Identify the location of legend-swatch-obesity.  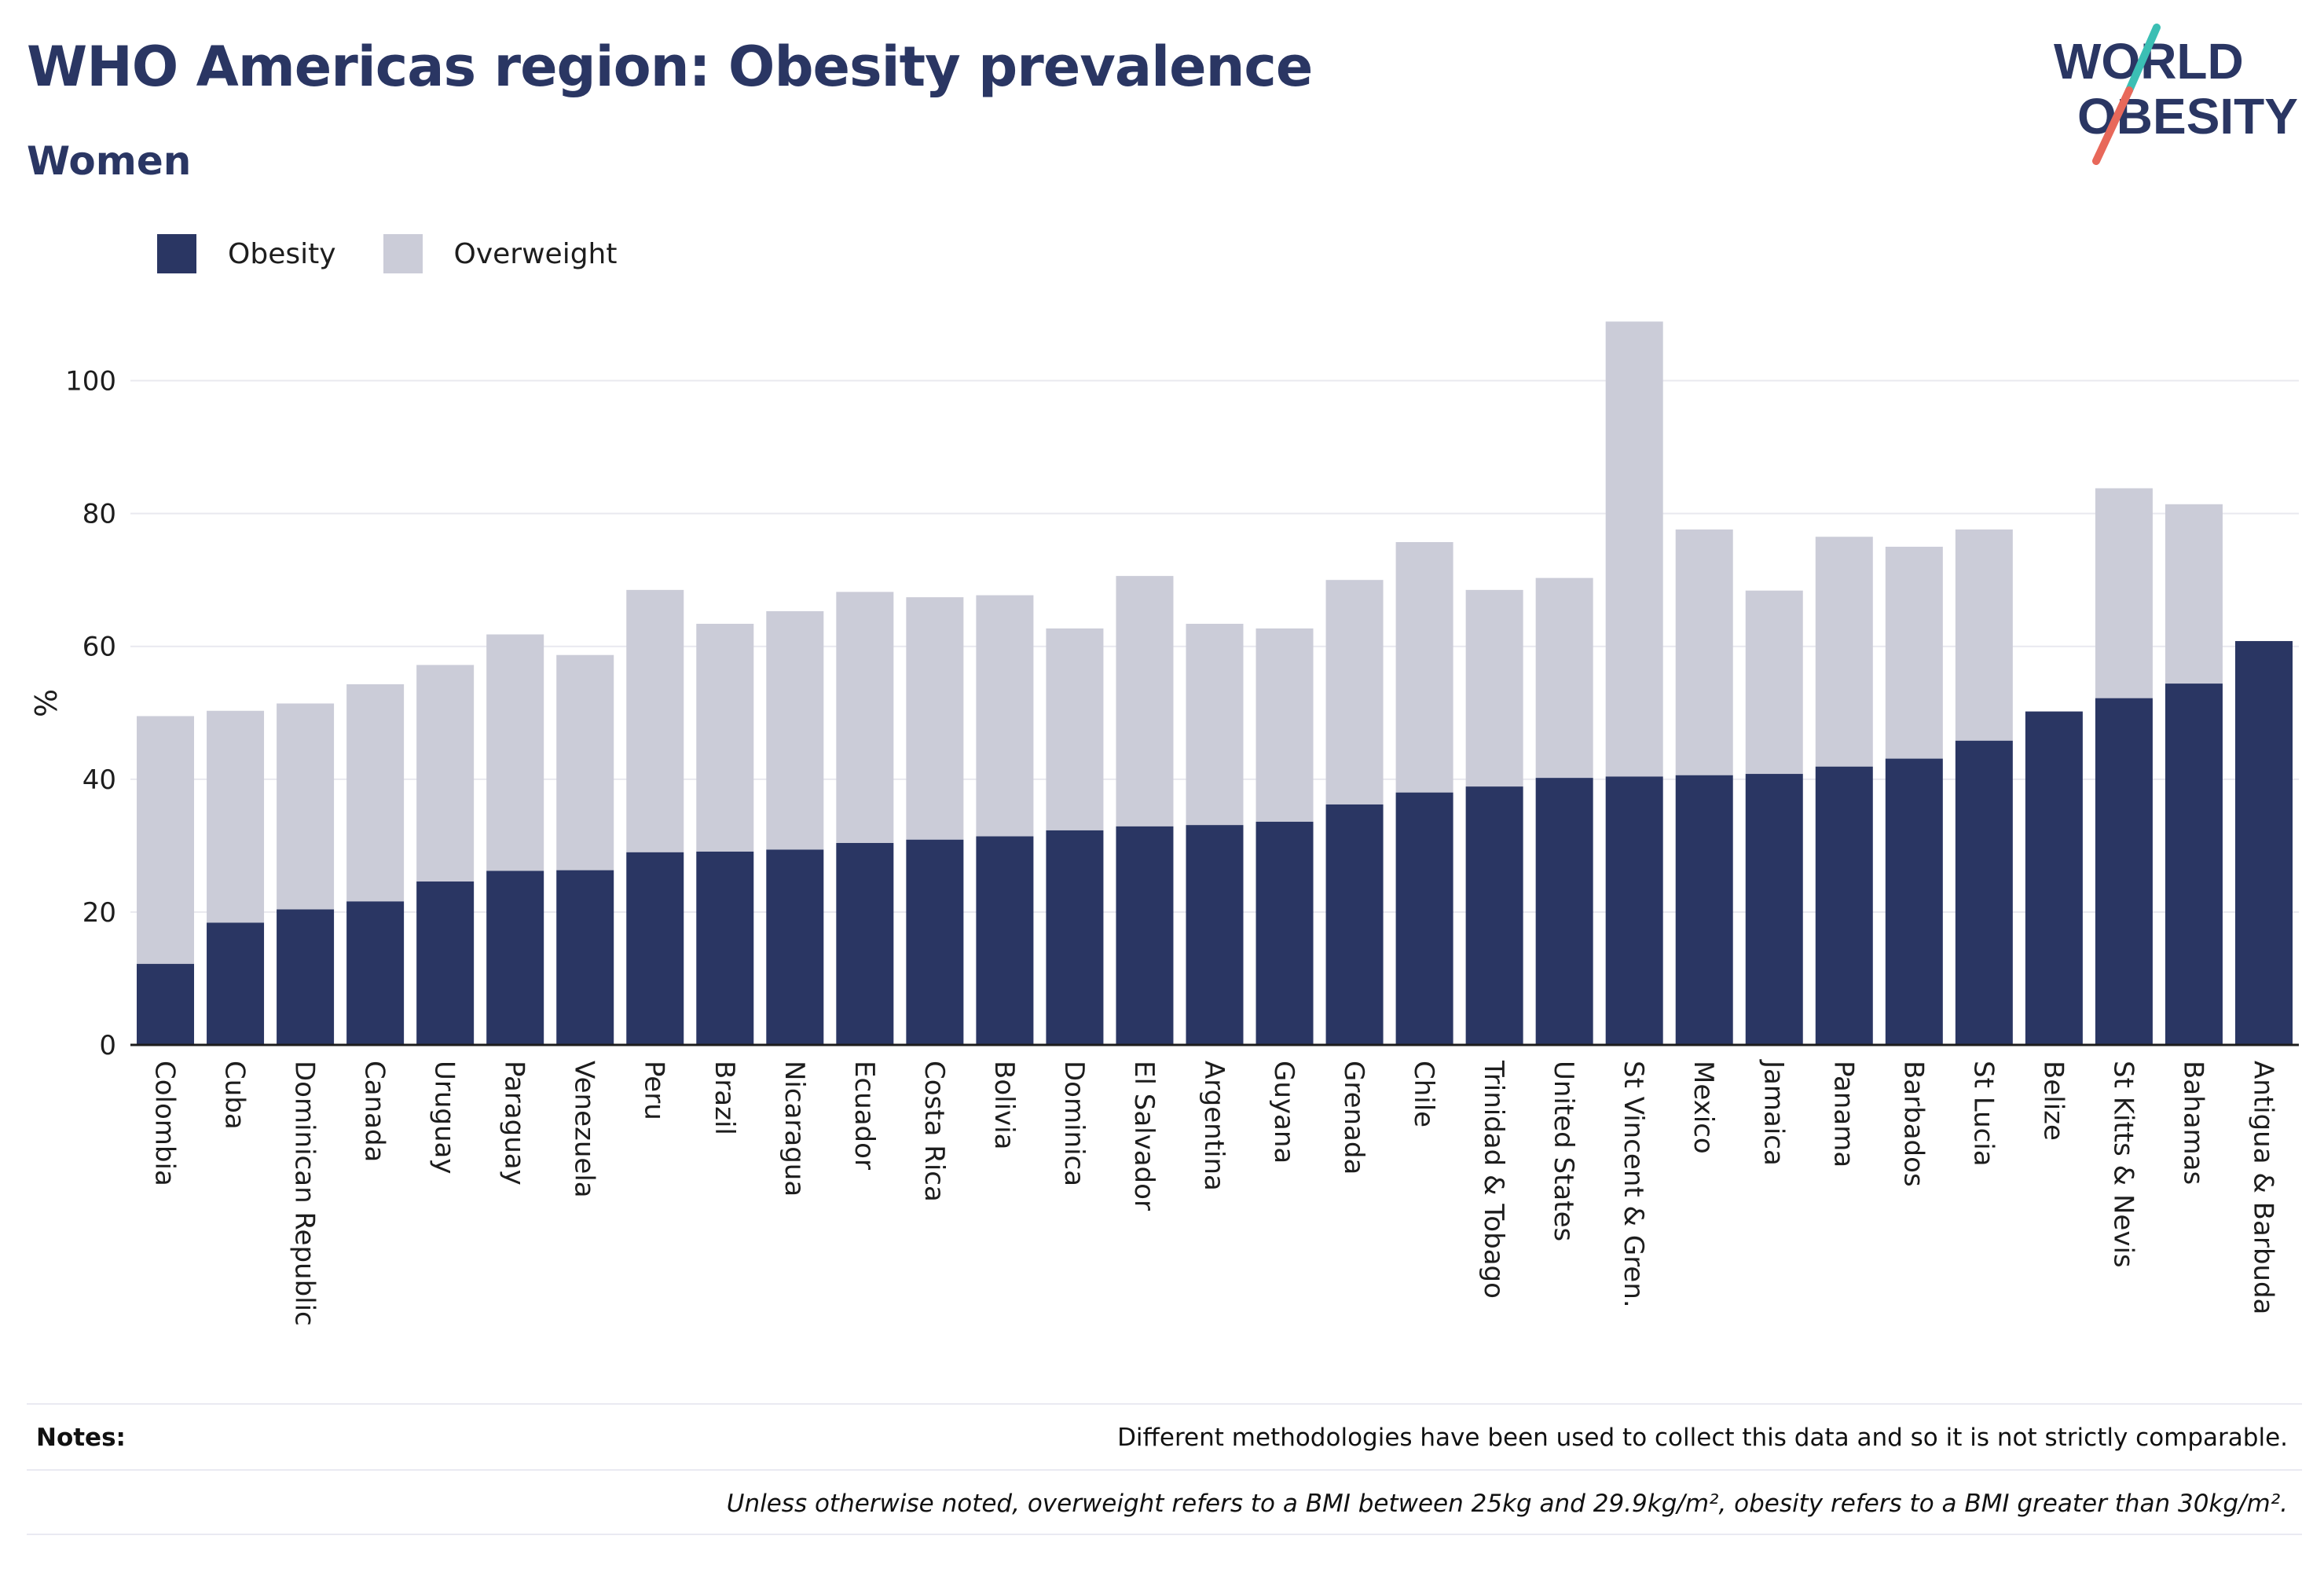
(176, 253).